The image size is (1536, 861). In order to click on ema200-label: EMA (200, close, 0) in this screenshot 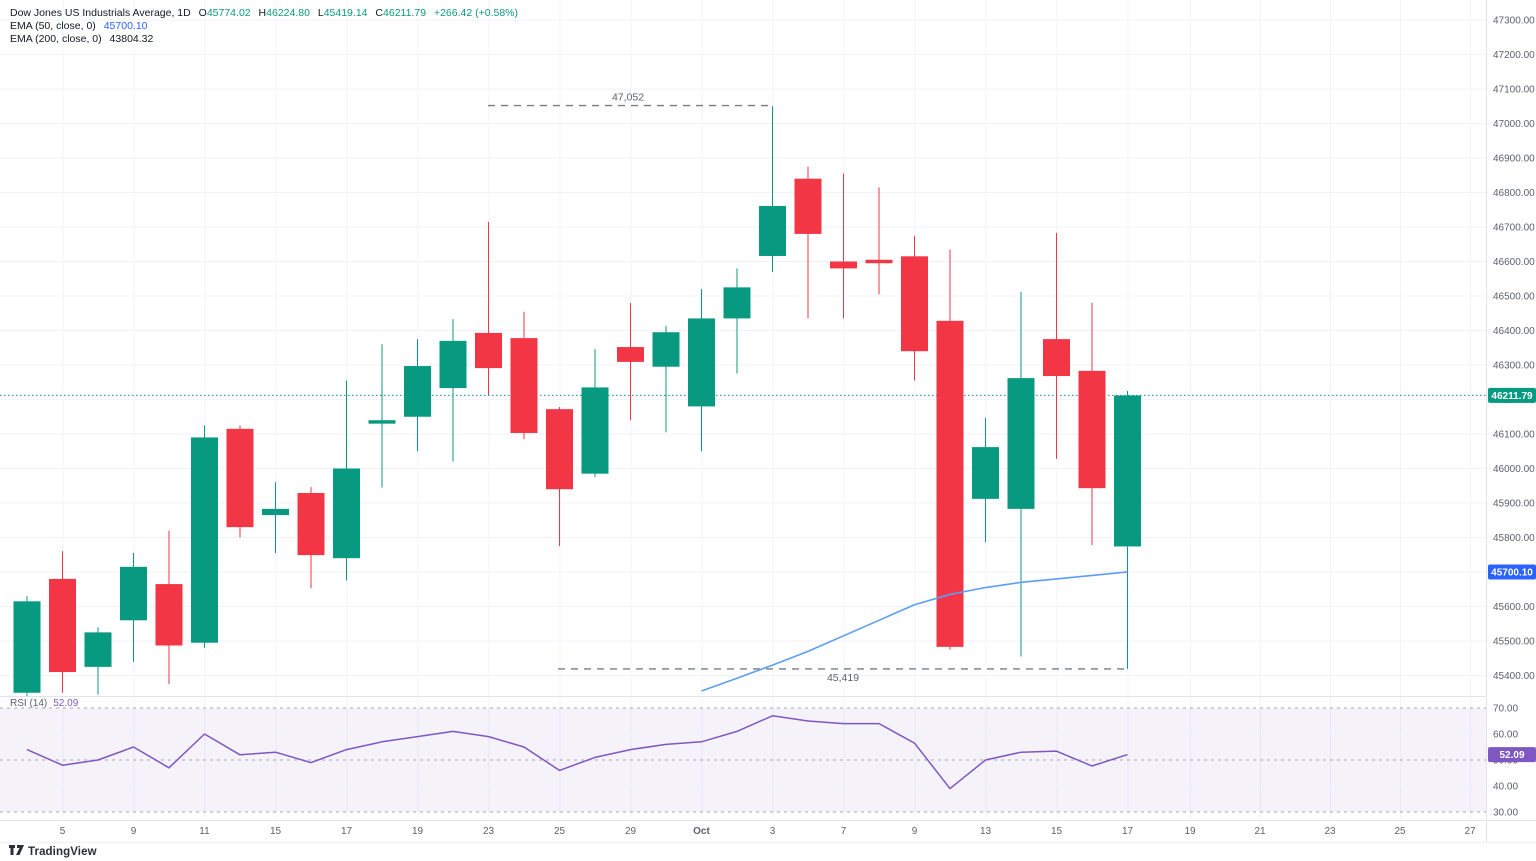, I will do `click(56, 39)`.